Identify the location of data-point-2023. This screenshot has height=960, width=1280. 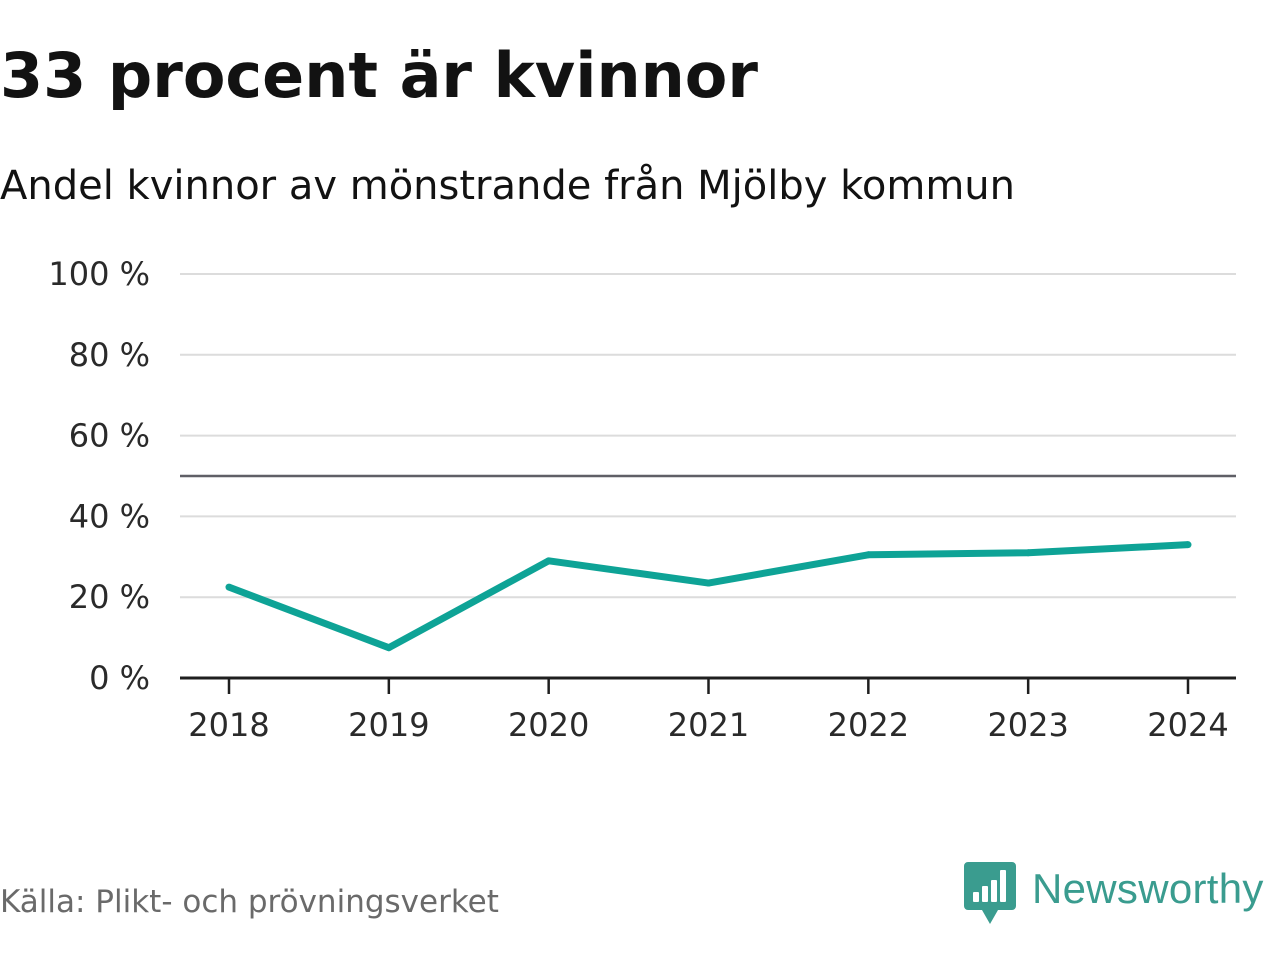
(1028, 553).